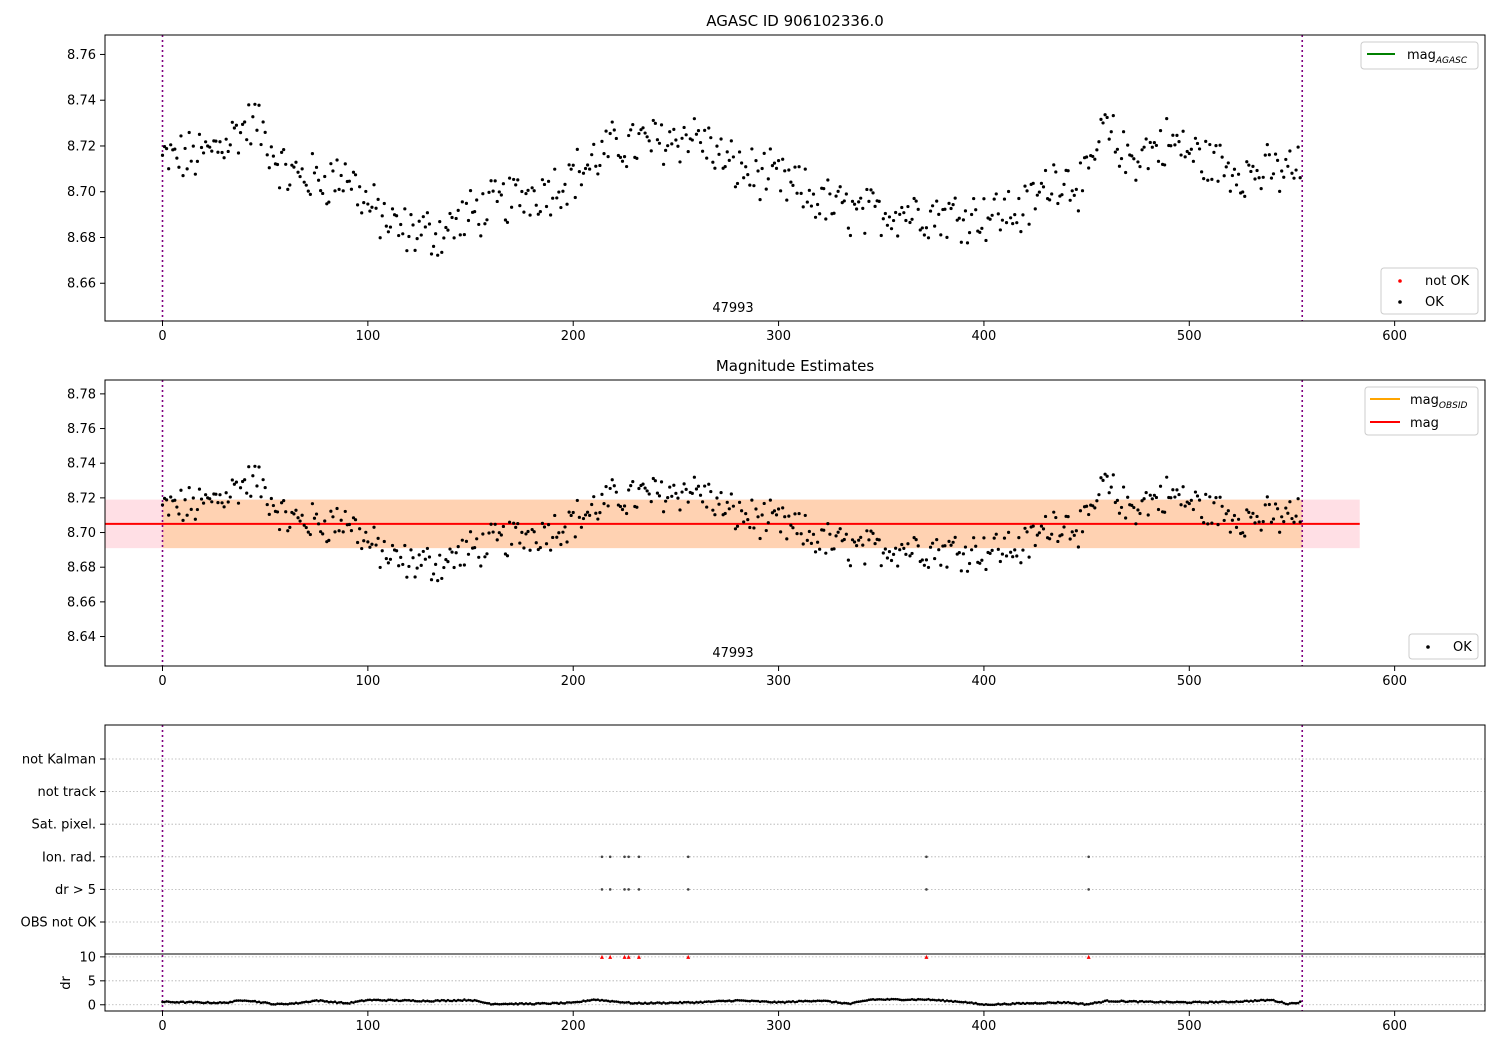 This screenshot has width=1500, height=1050. Describe the element at coordinates (639, 889) in the screenshot. I see `flag-event` at that location.